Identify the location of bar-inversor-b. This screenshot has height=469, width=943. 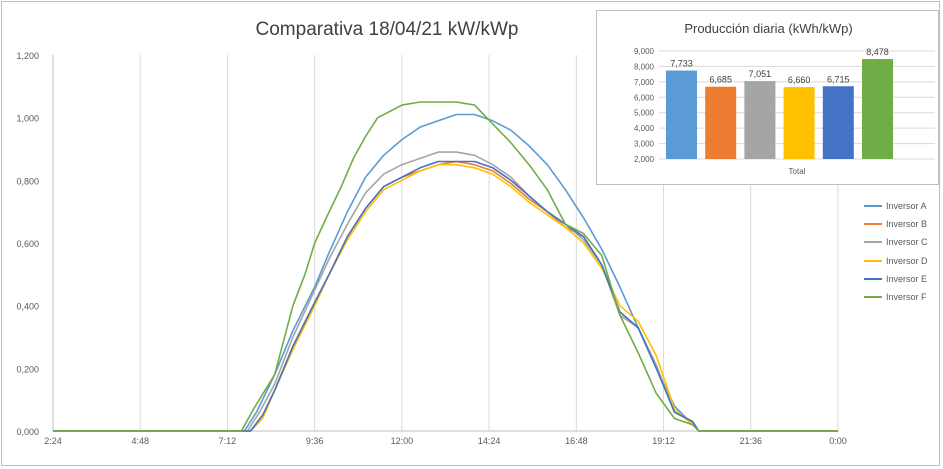
(721, 122).